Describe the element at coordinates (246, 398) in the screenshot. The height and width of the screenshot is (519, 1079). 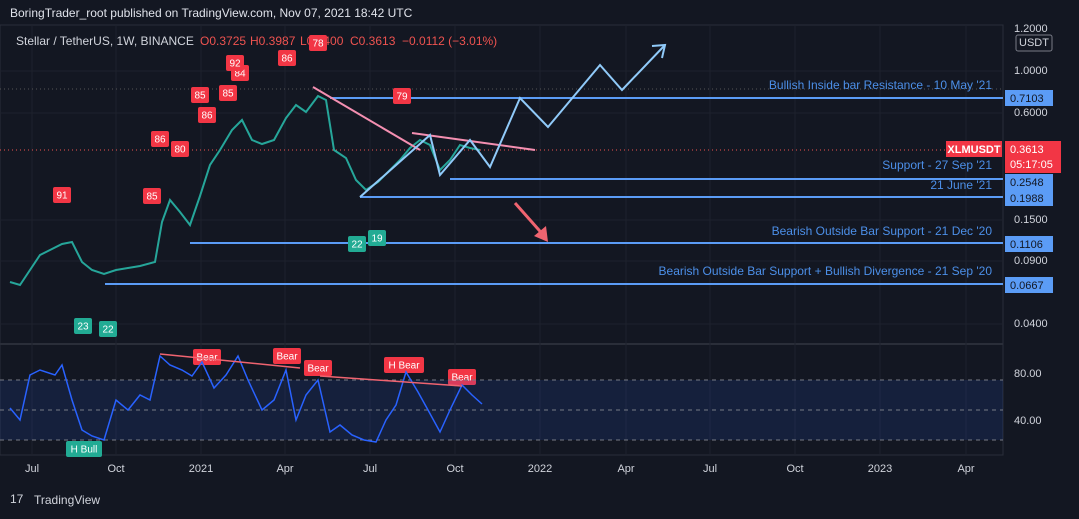
I see `rsi-line` at that location.